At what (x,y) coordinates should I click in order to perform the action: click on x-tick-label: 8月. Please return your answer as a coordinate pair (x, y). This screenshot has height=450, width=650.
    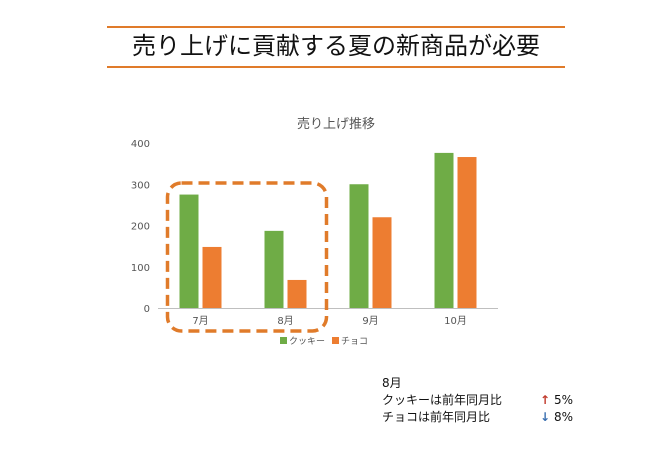
    Looking at the image, I should click on (285, 321).